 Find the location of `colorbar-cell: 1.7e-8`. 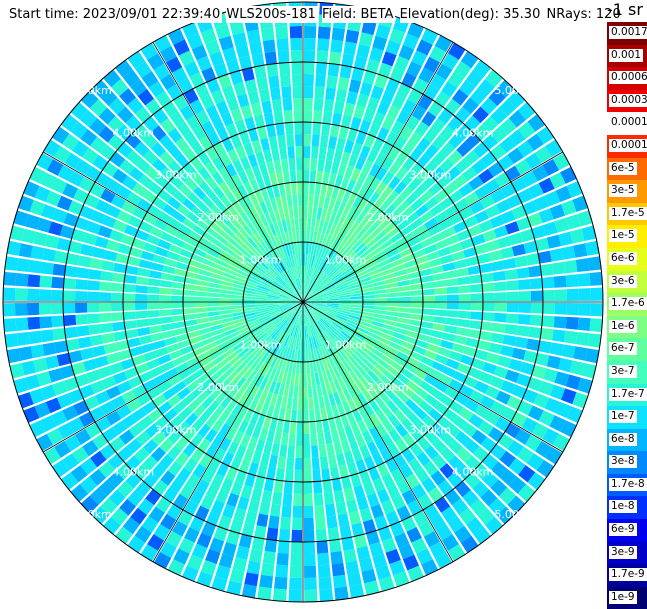

colorbar-cell: 1.7e-8 is located at coordinates (627, 485).